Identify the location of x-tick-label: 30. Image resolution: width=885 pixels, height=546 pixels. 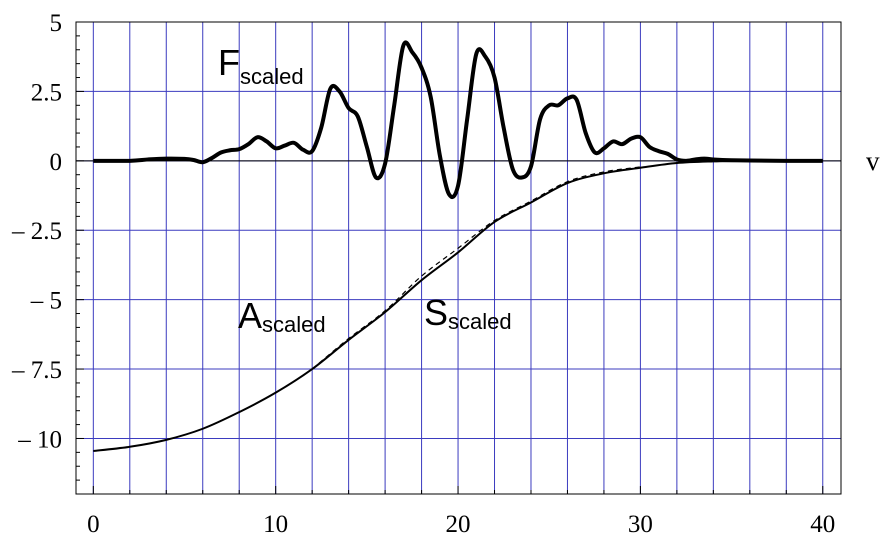
(640, 524).